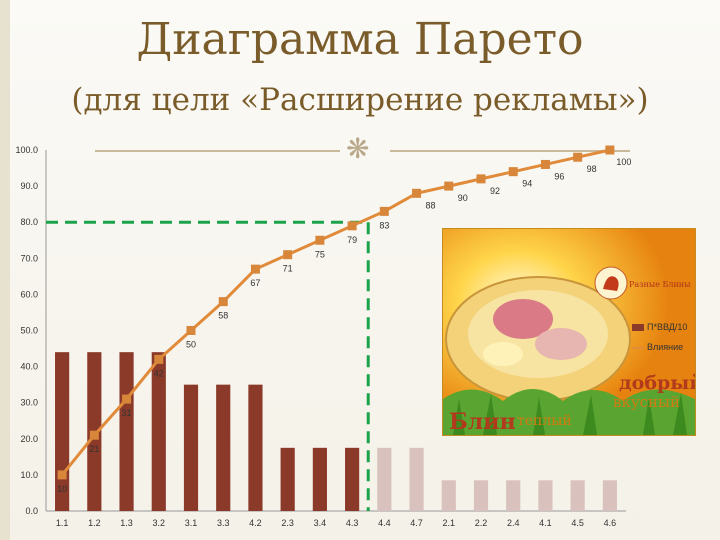 This screenshot has width=720, height=540. I want to click on x-tick-label: 3.1, so click(191, 523).